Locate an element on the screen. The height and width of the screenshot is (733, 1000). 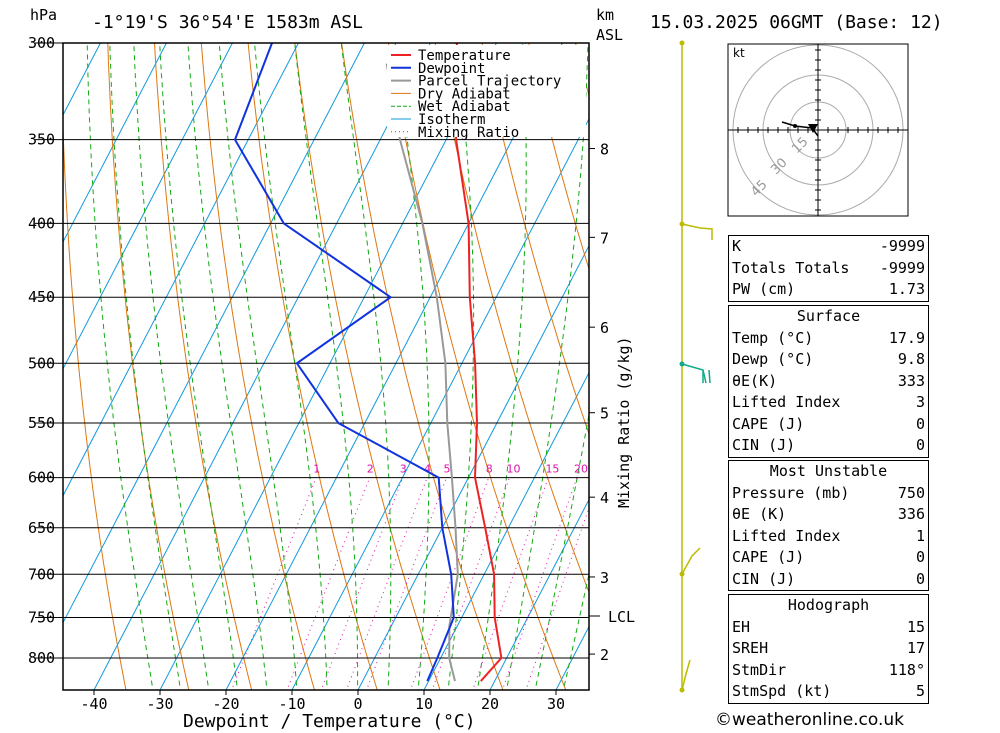
legend-label: Parcel Trajectory is located at coordinates (489, 82).